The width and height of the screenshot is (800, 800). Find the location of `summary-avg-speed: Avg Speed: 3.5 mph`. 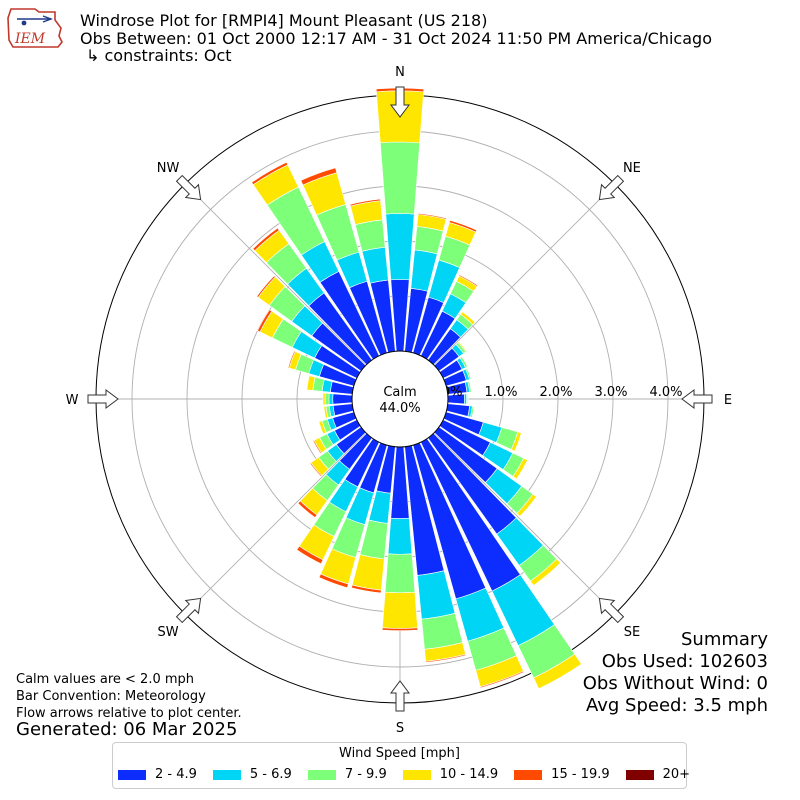

summary-avg-speed: Avg Speed: 3.5 mph is located at coordinates (677, 705).